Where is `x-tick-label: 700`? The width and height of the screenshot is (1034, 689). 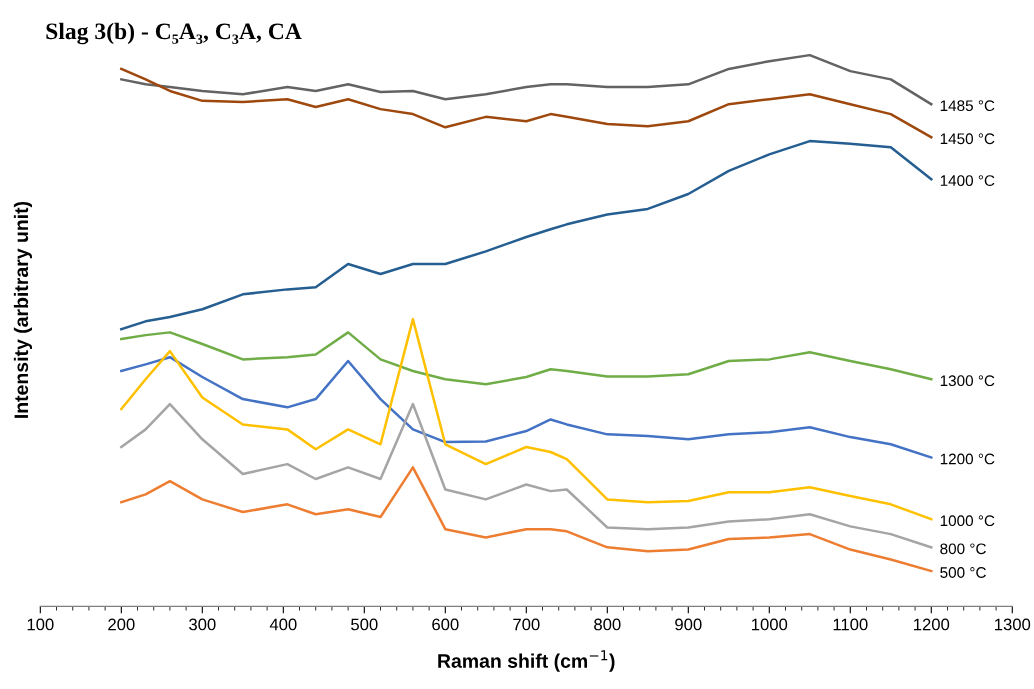
x-tick-label: 700 is located at coordinates (526, 624).